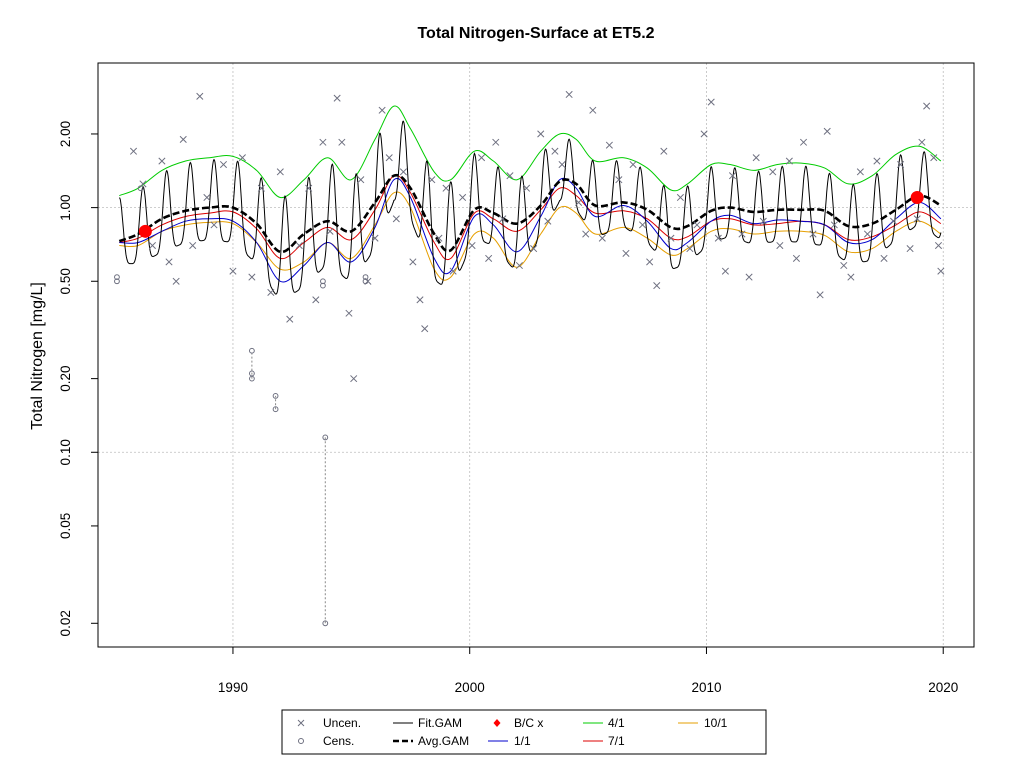 This screenshot has height=768, width=1024. Describe the element at coordinates (497, 723) in the screenshot. I see `legend-bc-marker` at that location.